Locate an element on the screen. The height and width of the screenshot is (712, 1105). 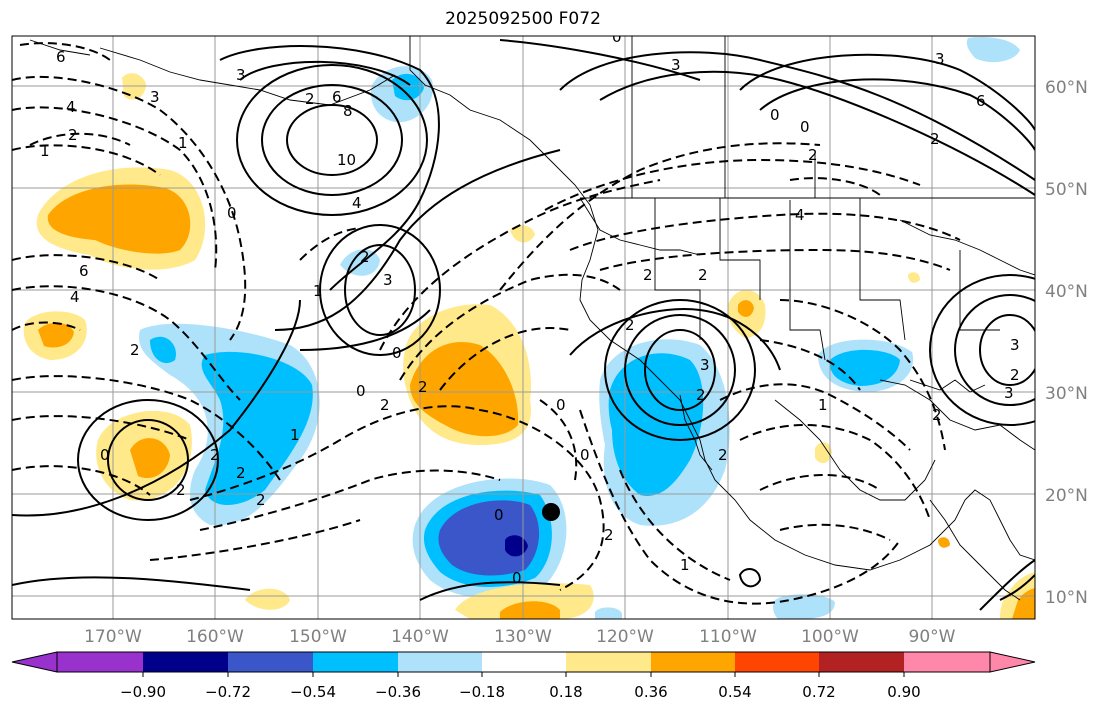
colorbar-label: −0.18 is located at coordinates (482, 692).